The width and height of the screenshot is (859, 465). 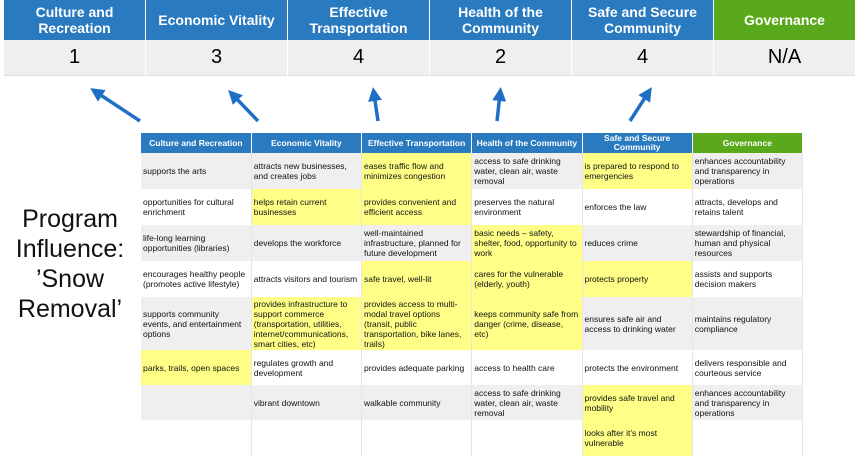 What do you see at coordinates (637, 171) in the screenshot?
I see `table-cell: is prepared to respond to emergencies` at bounding box center [637, 171].